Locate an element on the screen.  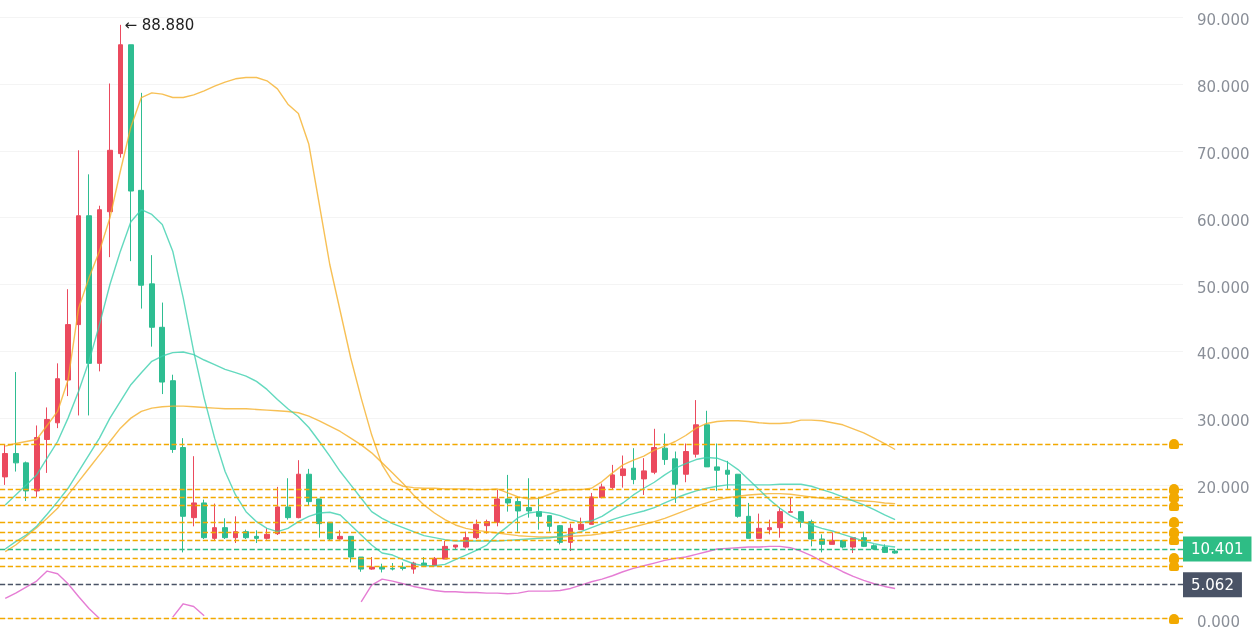
y-tick-label: 40.000 is located at coordinates (1223, 354).